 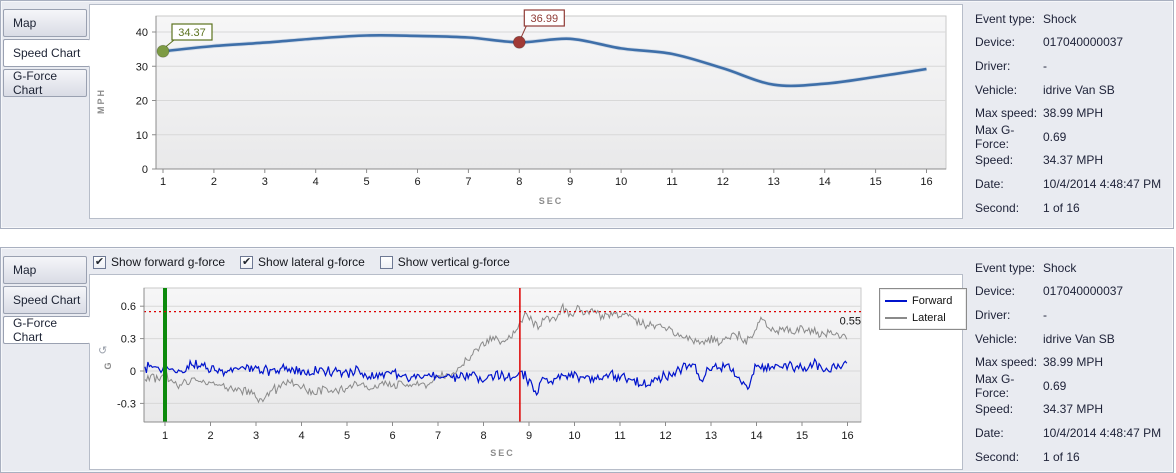 What do you see at coordinates (142, 33) in the screenshot?
I see `y-tick-label: 40` at bounding box center [142, 33].